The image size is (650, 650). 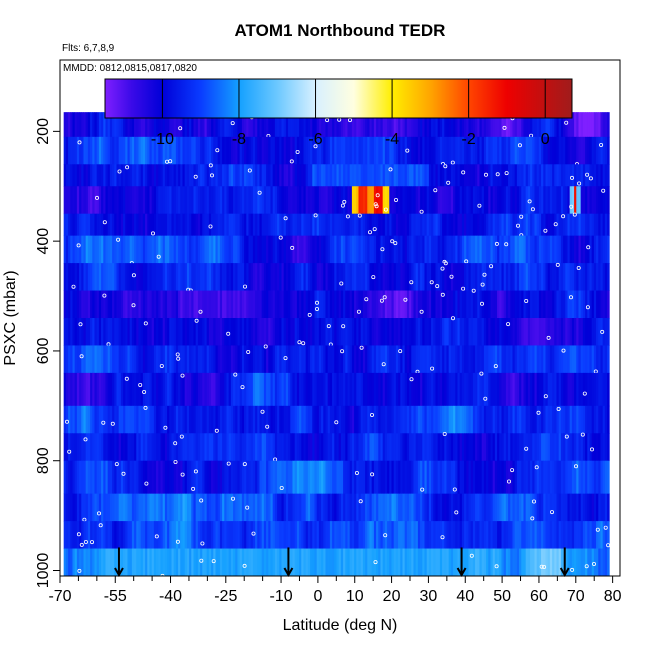 I want to click on latitude-arrow, so click(x=564, y=562).